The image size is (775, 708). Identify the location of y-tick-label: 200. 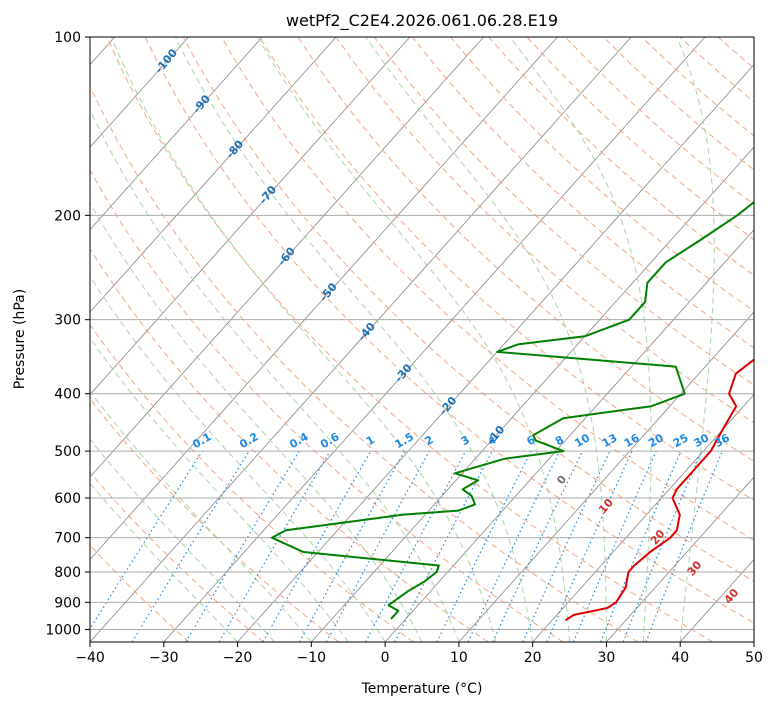
(67, 216).